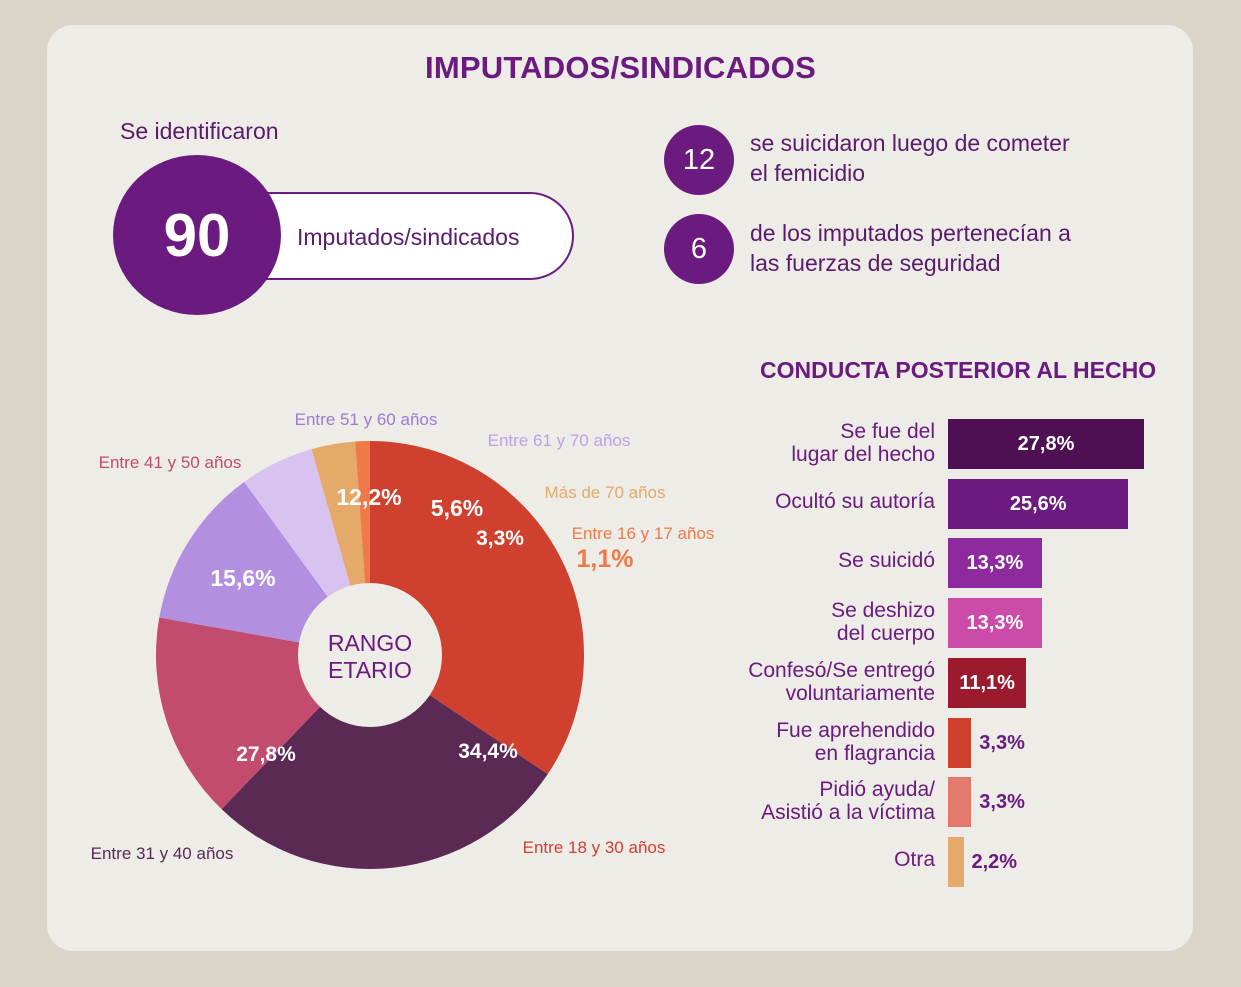  I want to click on stat-suicide-count: 12, so click(699, 160).